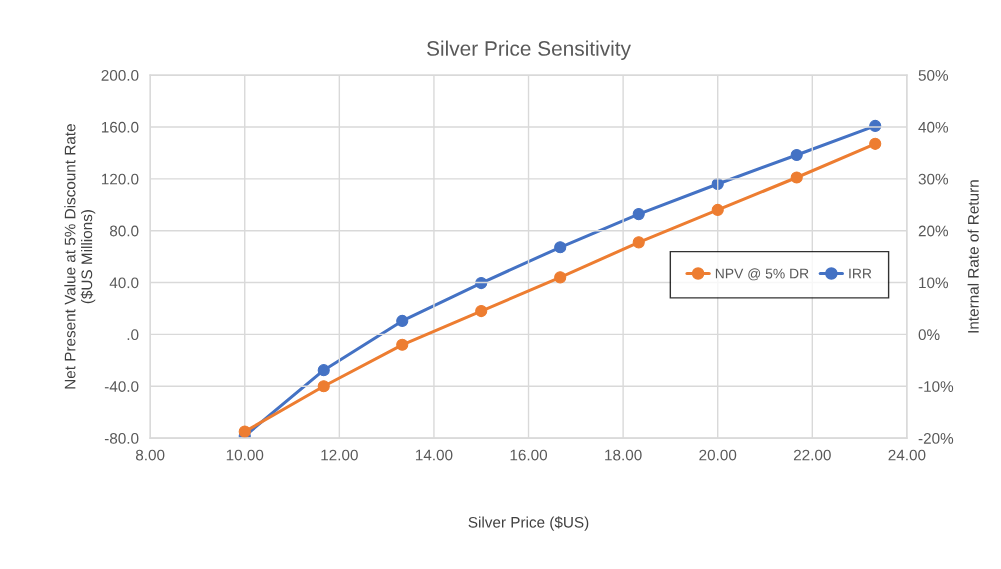 Image resolution: width=1001 pixels, height=569 pixels. What do you see at coordinates (120, 179) in the screenshot?
I see `y-tick-label: 120.0` at bounding box center [120, 179].